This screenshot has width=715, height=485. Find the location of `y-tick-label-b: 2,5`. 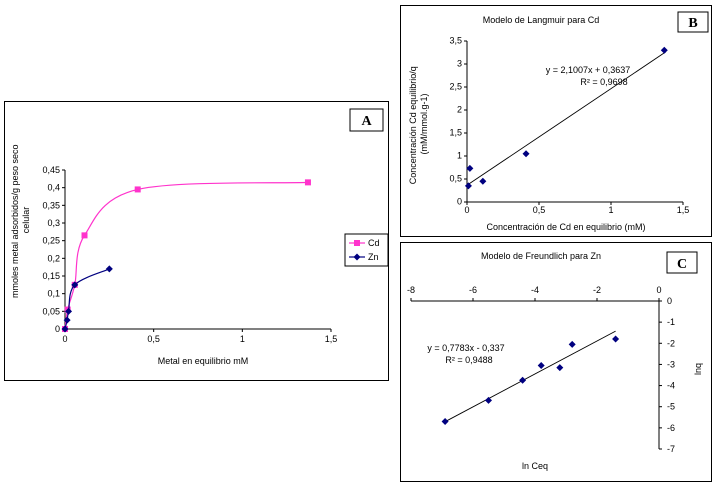

y-tick-label-b: 2,5 is located at coordinates (455, 87).